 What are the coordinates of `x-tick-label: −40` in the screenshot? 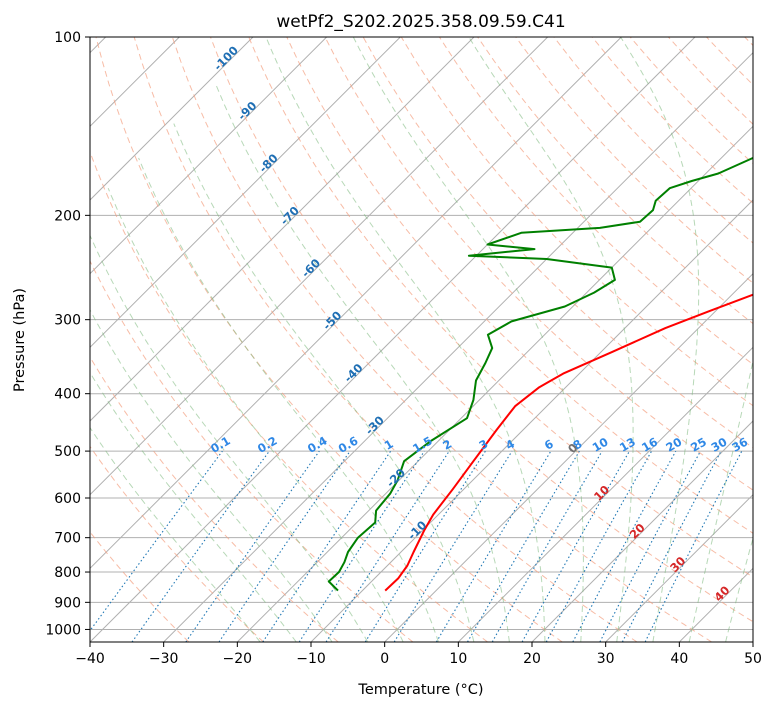 It's located at (90, 659).